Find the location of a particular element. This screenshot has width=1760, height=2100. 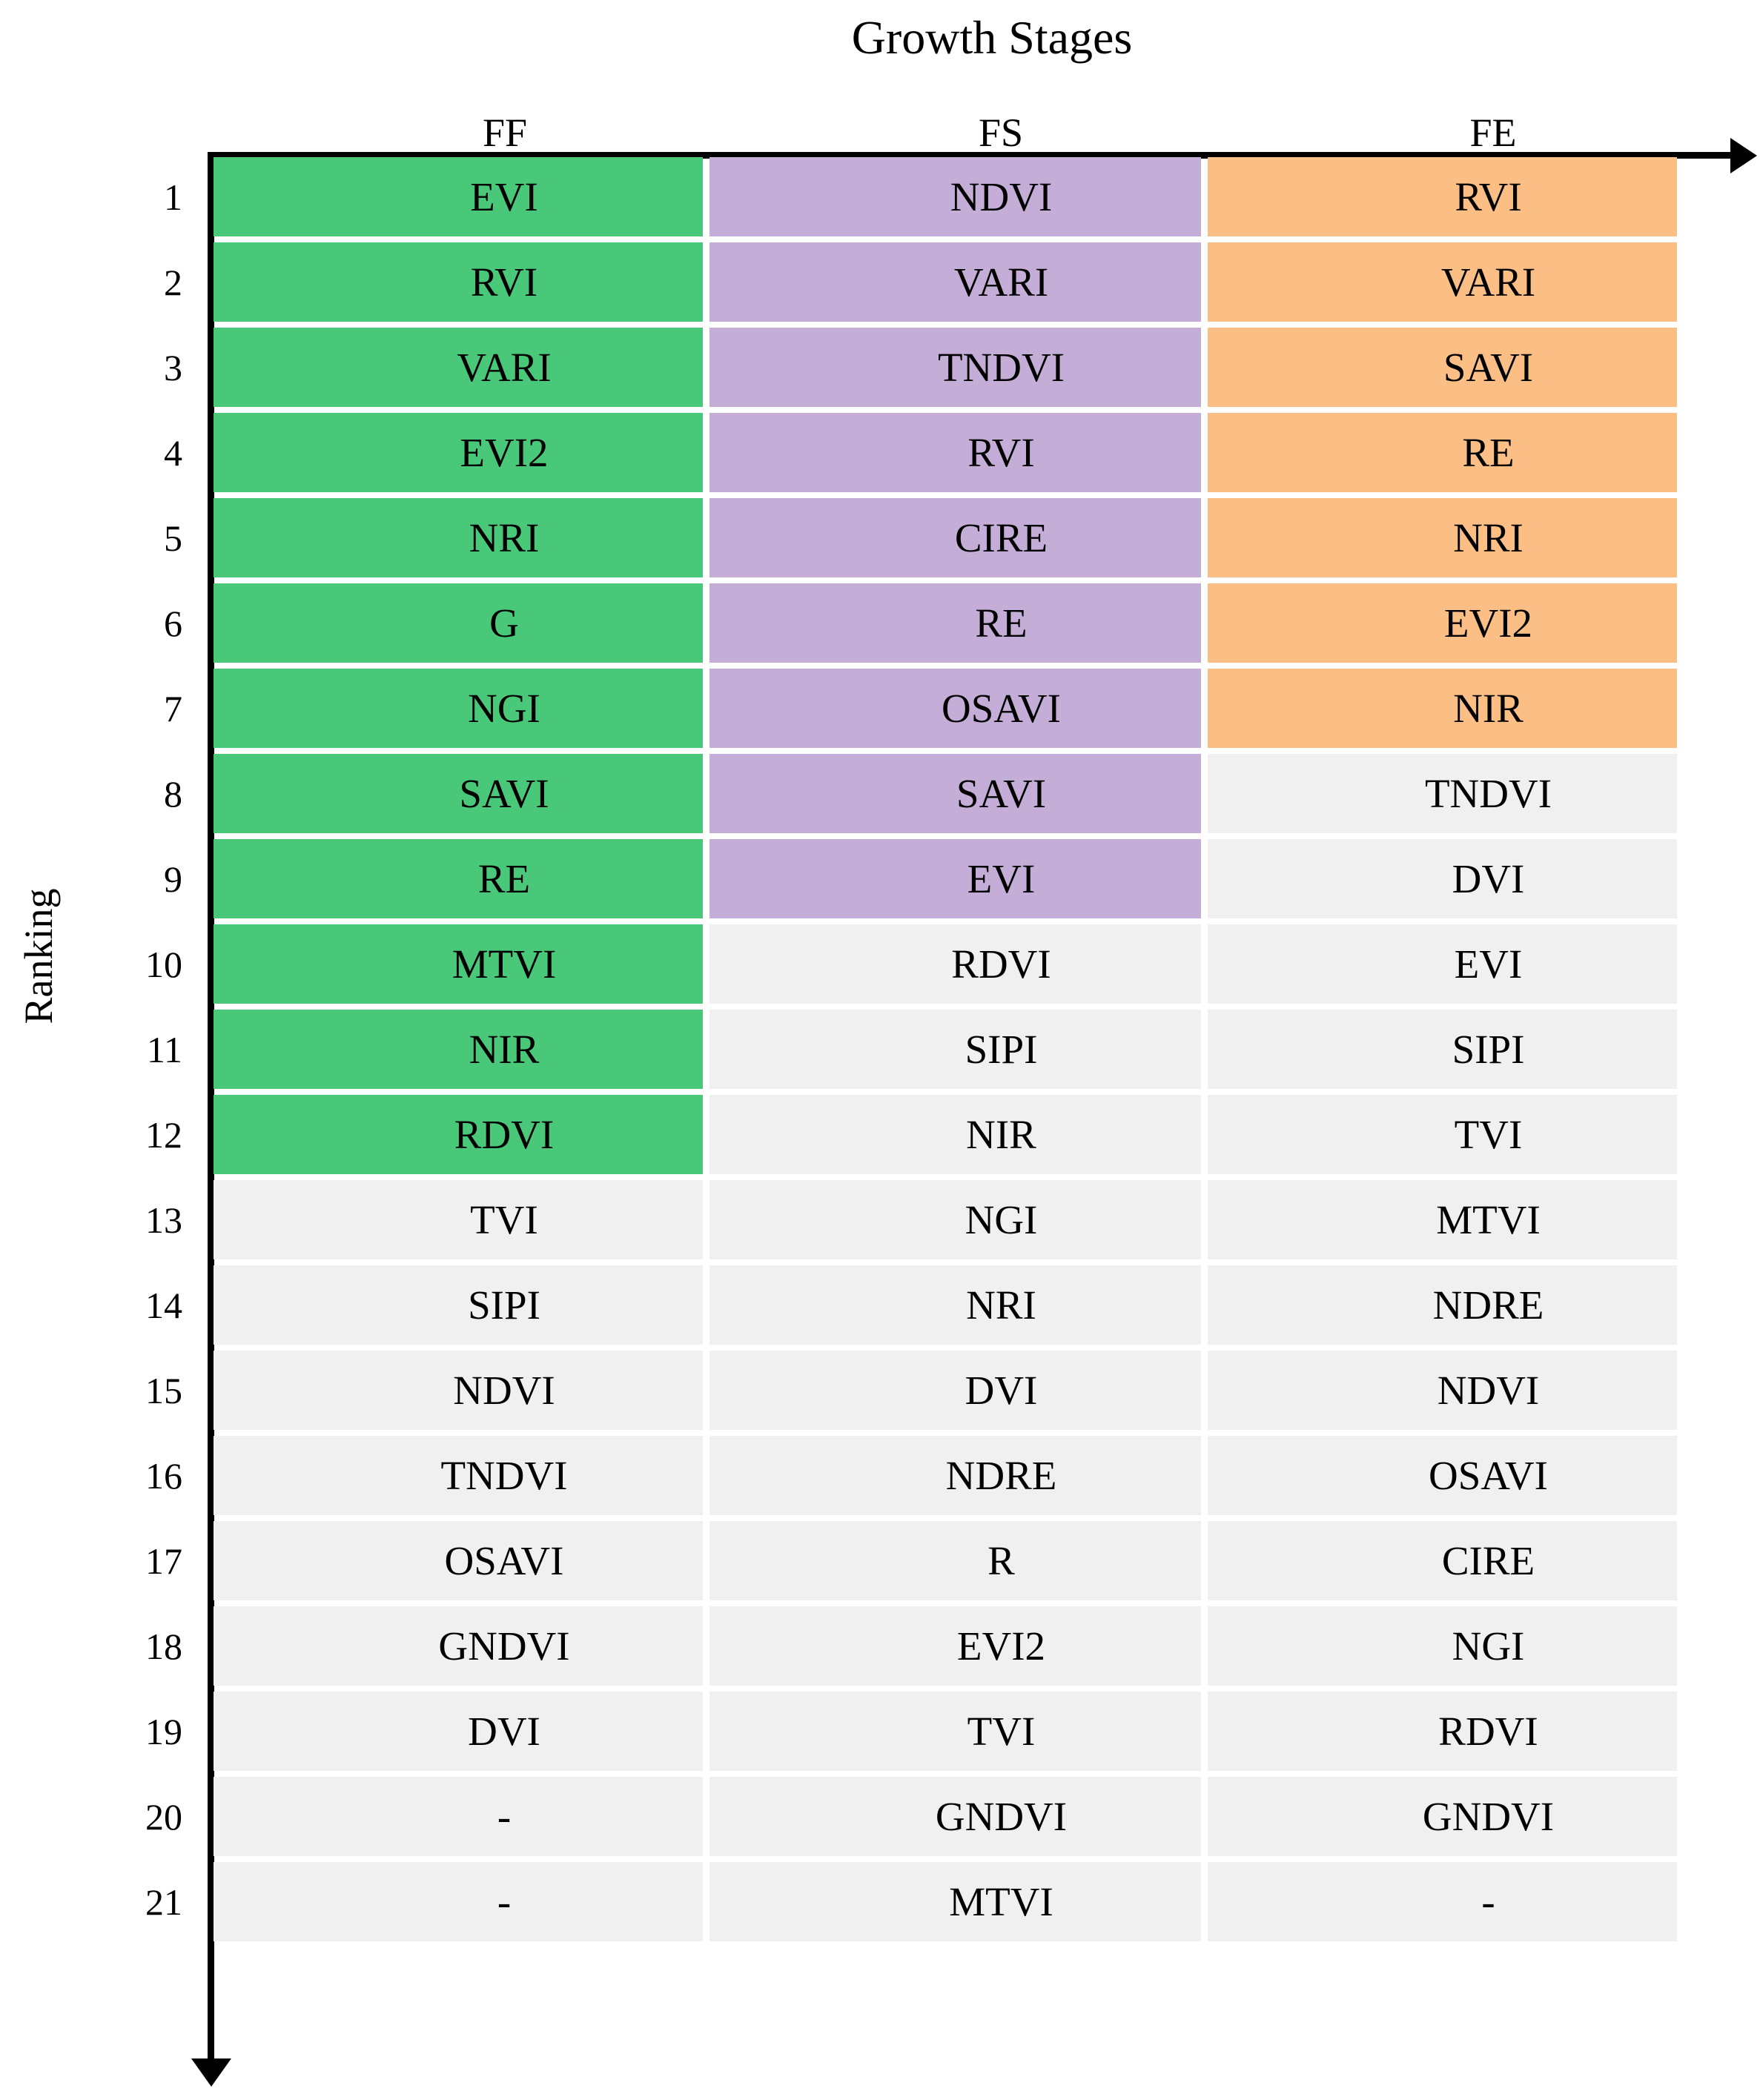

cell-value: EVI is located at coordinates (1002, 878).